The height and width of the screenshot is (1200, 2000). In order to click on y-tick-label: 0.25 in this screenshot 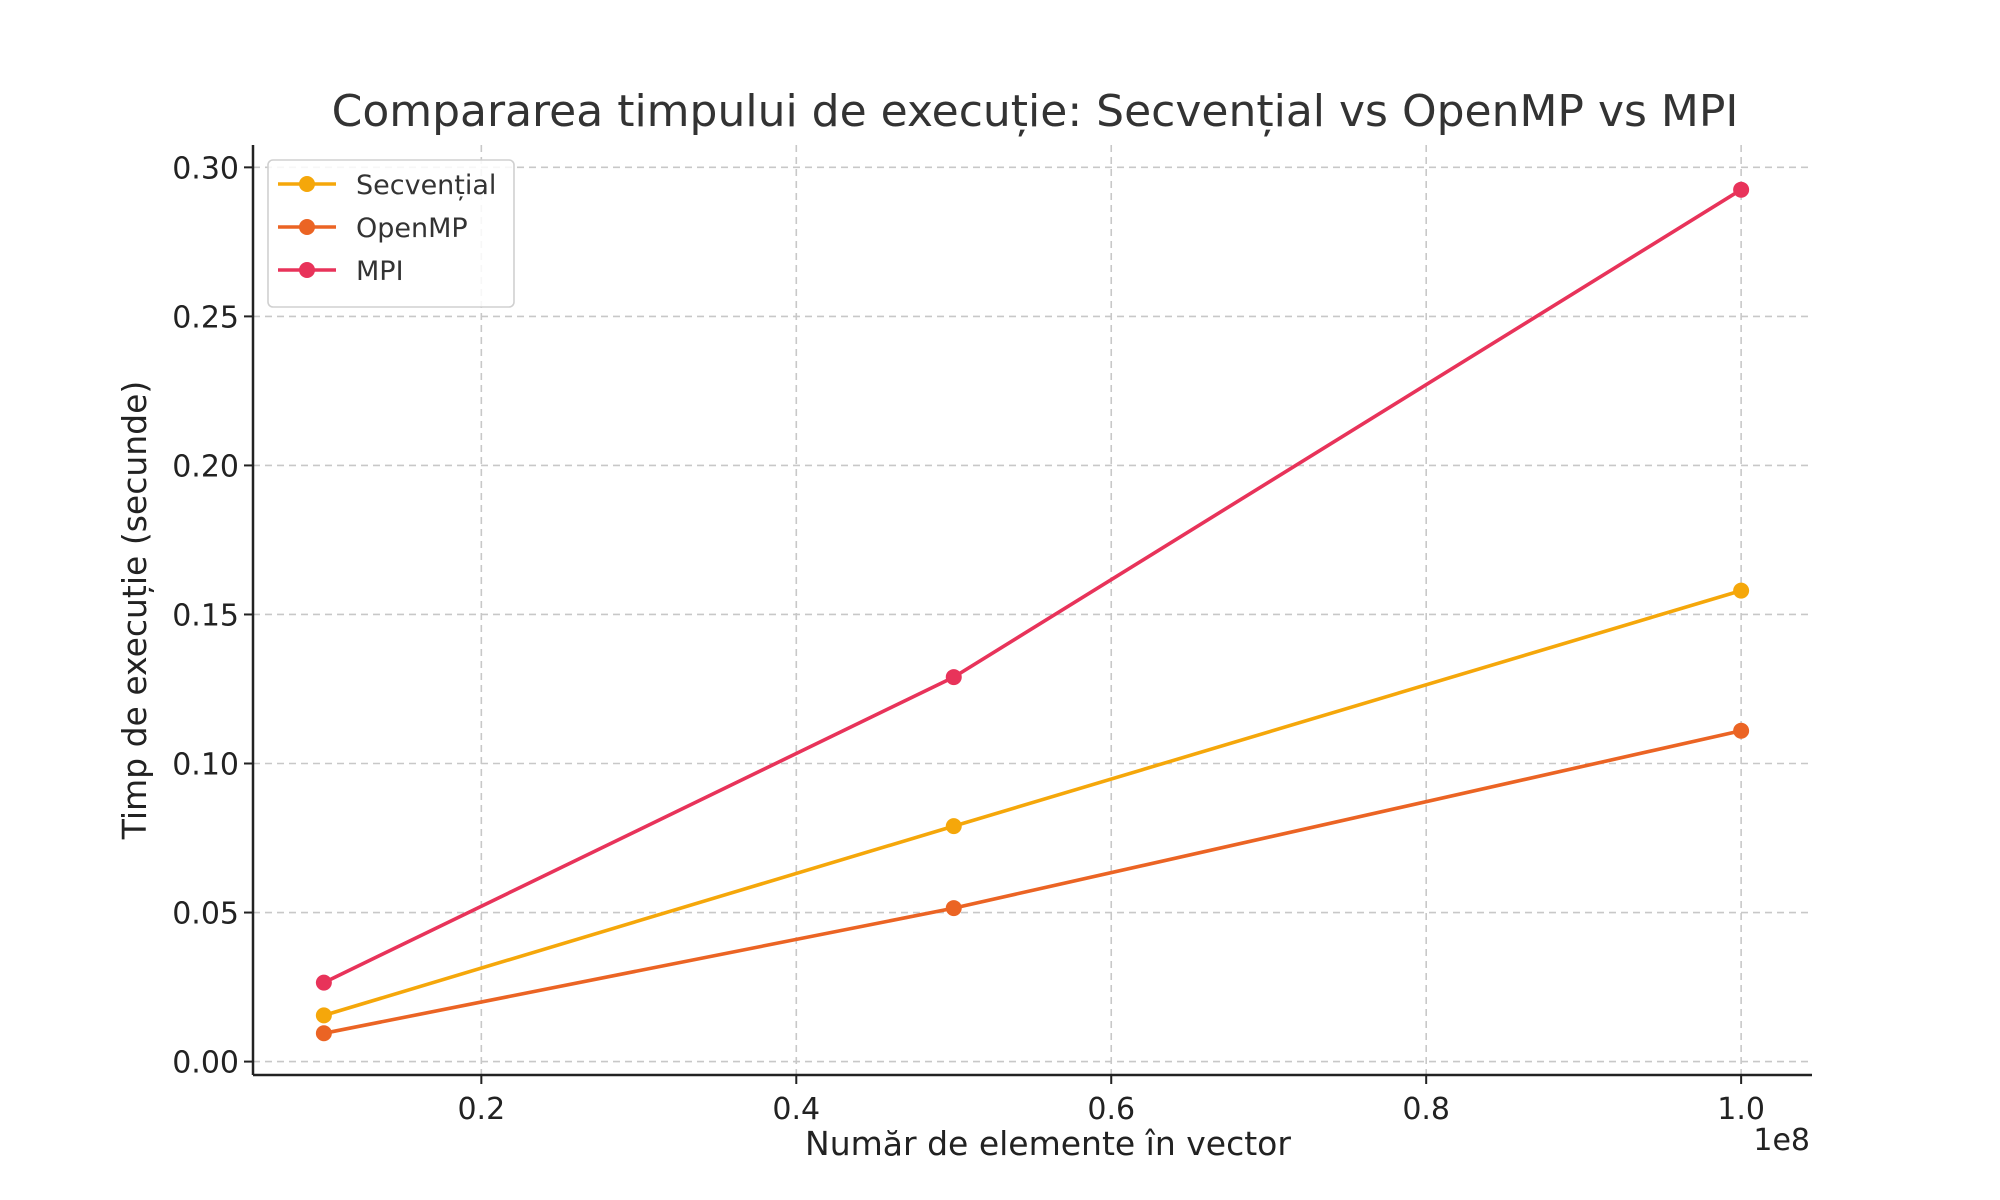, I will do `click(205, 317)`.